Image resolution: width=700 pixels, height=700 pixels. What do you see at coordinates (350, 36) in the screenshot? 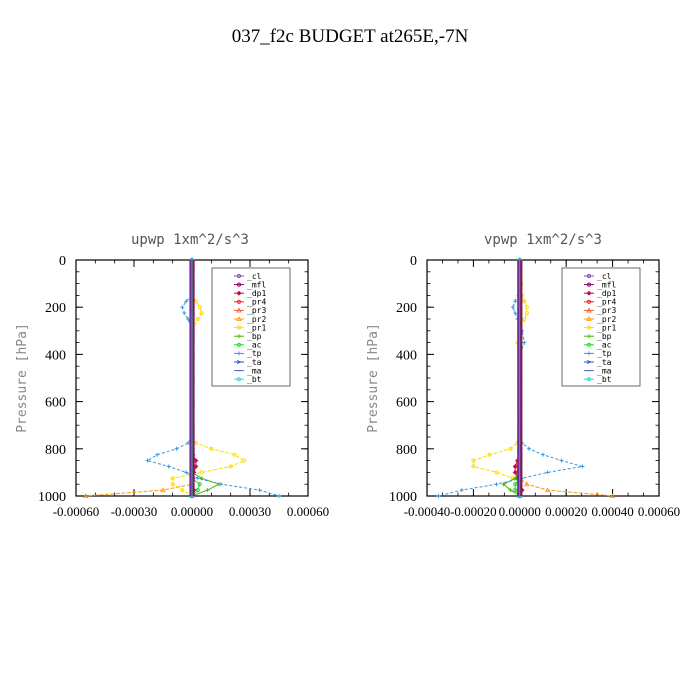
I see `figure-title: 037_f2c BUDGET at265E,-7N` at bounding box center [350, 36].